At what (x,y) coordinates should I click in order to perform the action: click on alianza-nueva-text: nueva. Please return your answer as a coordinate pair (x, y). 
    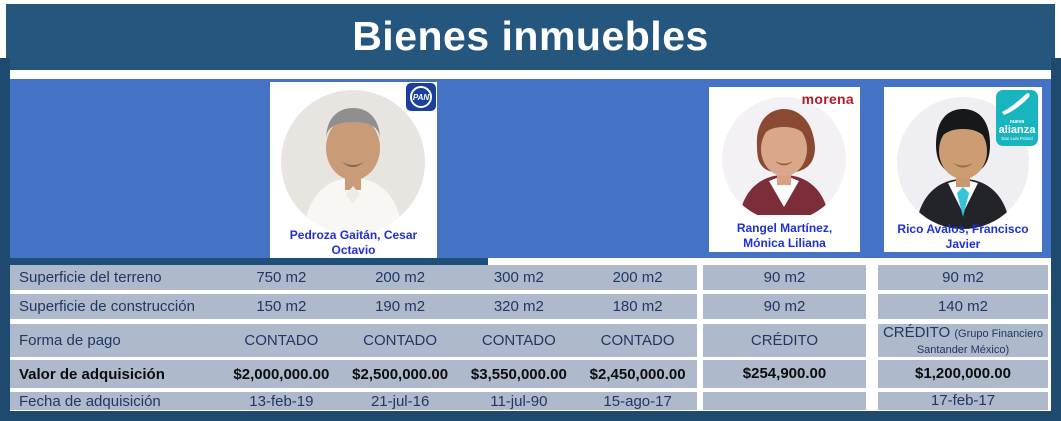
    Looking at the image, I should click on (1017, 122).